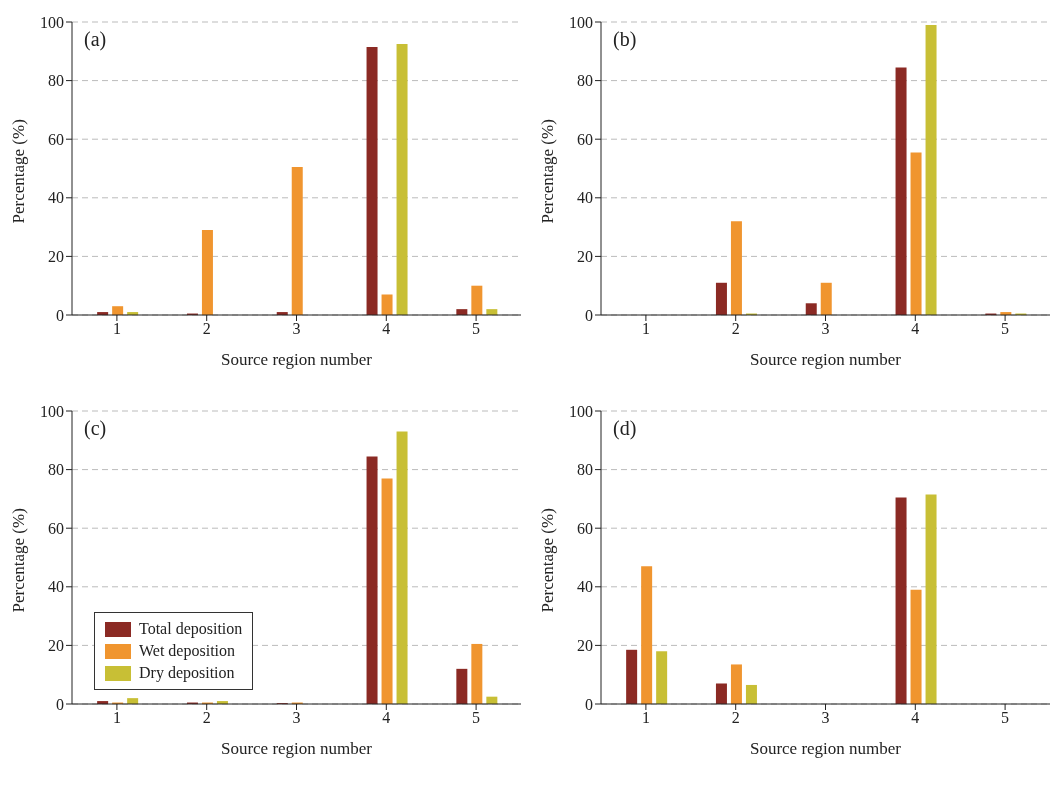  I want to click on legend-label: Dry deposition, so click(187, 673).